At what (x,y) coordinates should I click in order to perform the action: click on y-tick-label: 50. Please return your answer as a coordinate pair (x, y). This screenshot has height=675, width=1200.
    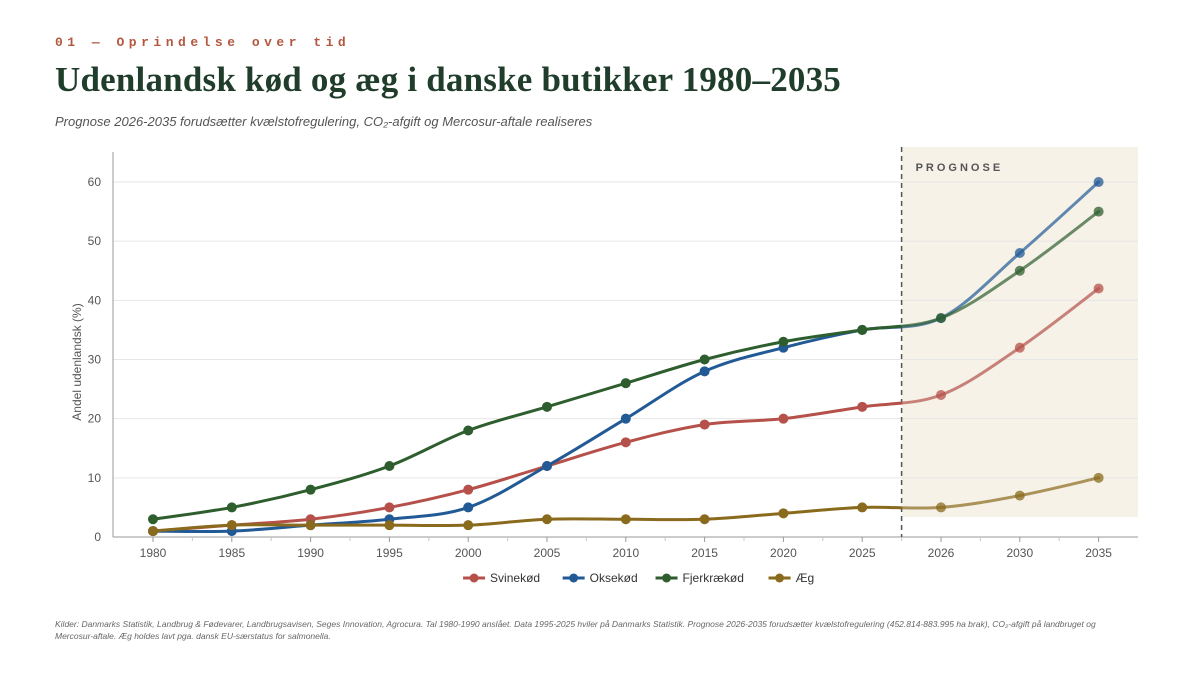
    Looking at the image, I should click on (95, 241).